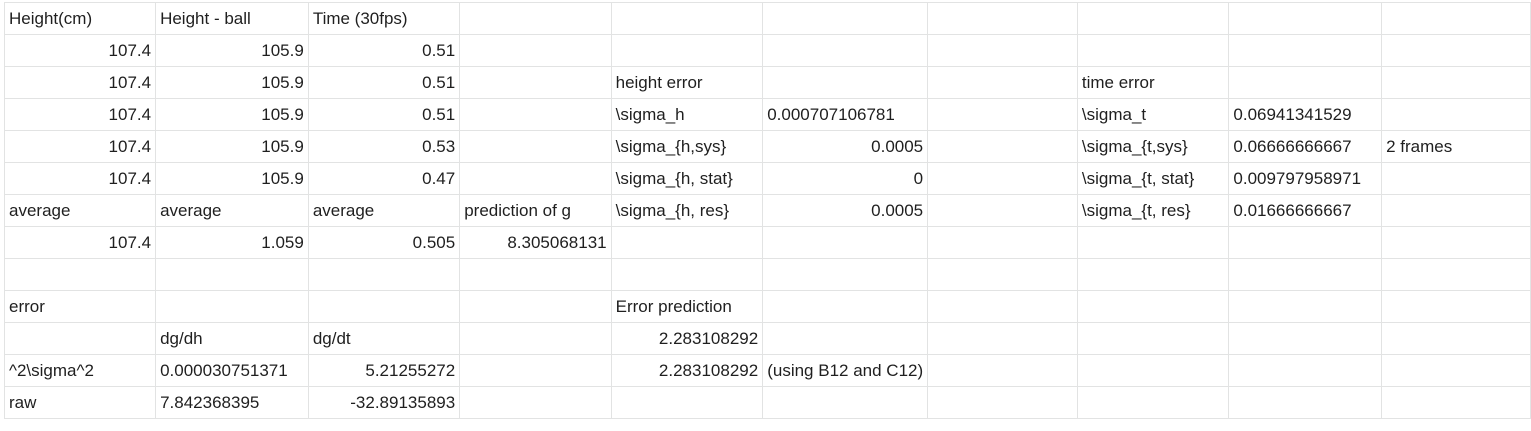 This screenshot has width=1531, height=431. What do you see at coordinates (80, 402) in the screenshot?
I see `sheet-cell: raw` at bounding box center [80, 402].